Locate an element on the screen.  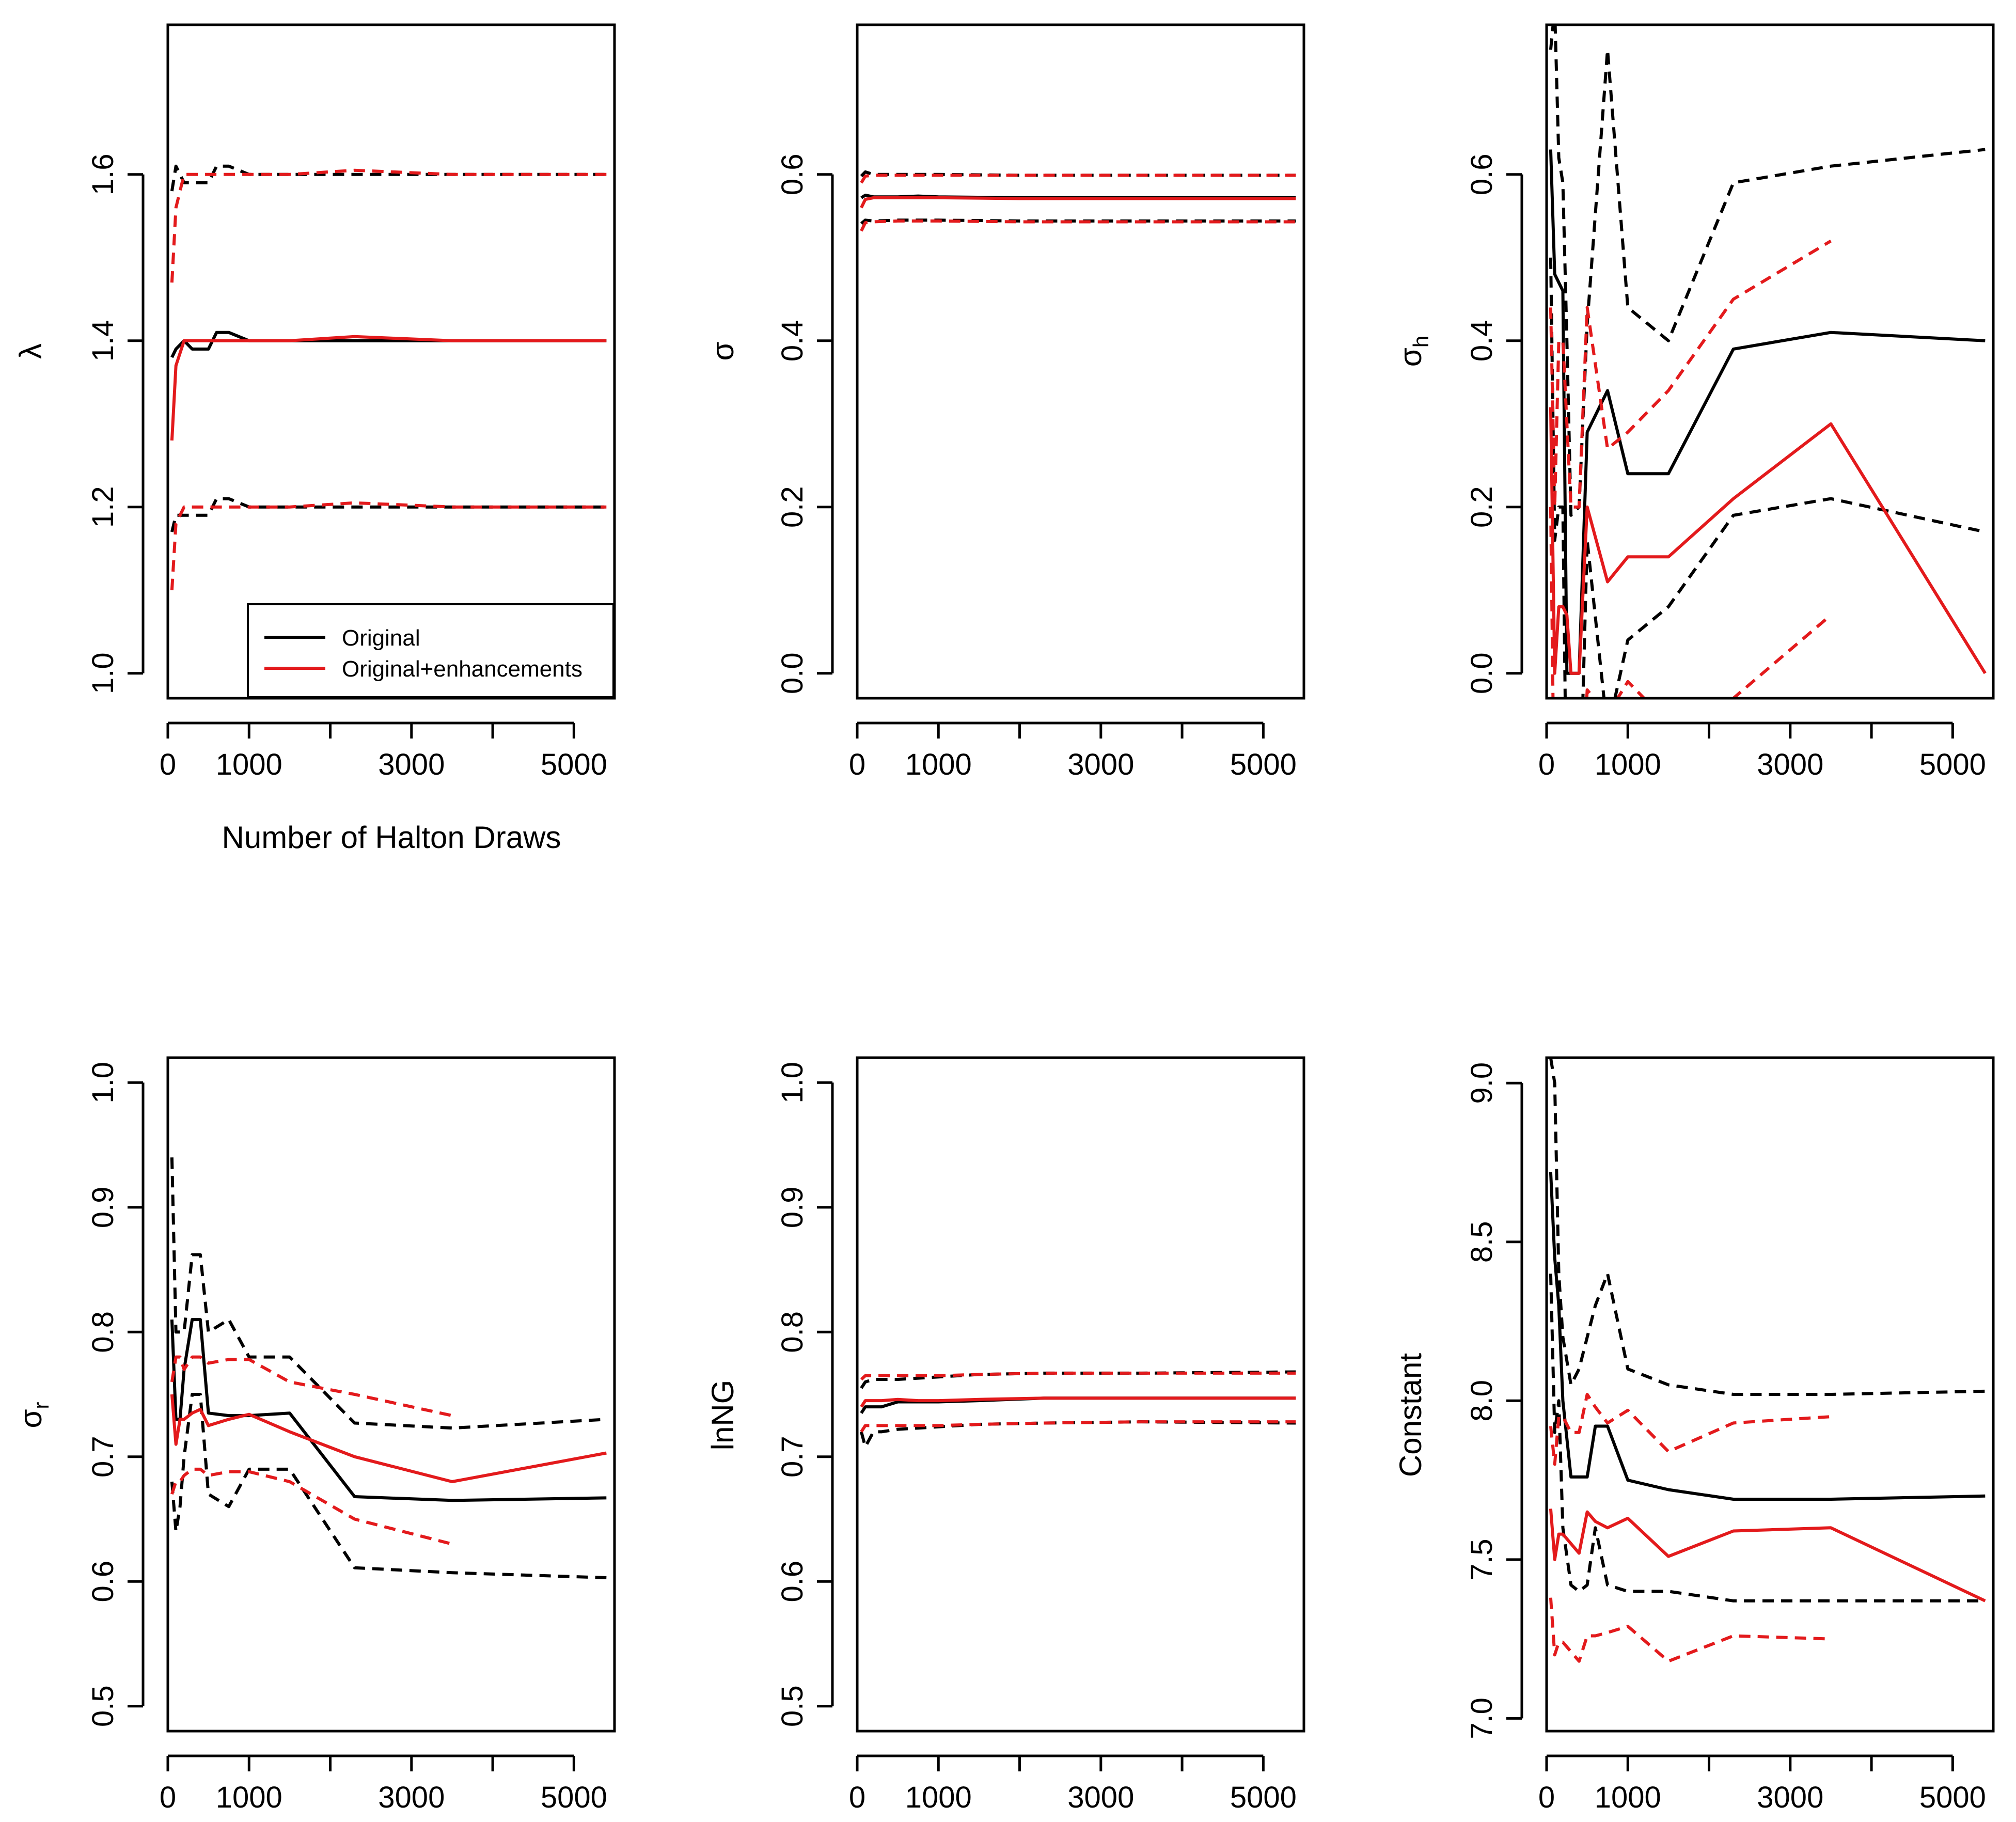
panel-sigma-h: σh 0 1000 3000 5000 0.0 0.2 0.4 0.6 is located at coordinates (1694, 402).